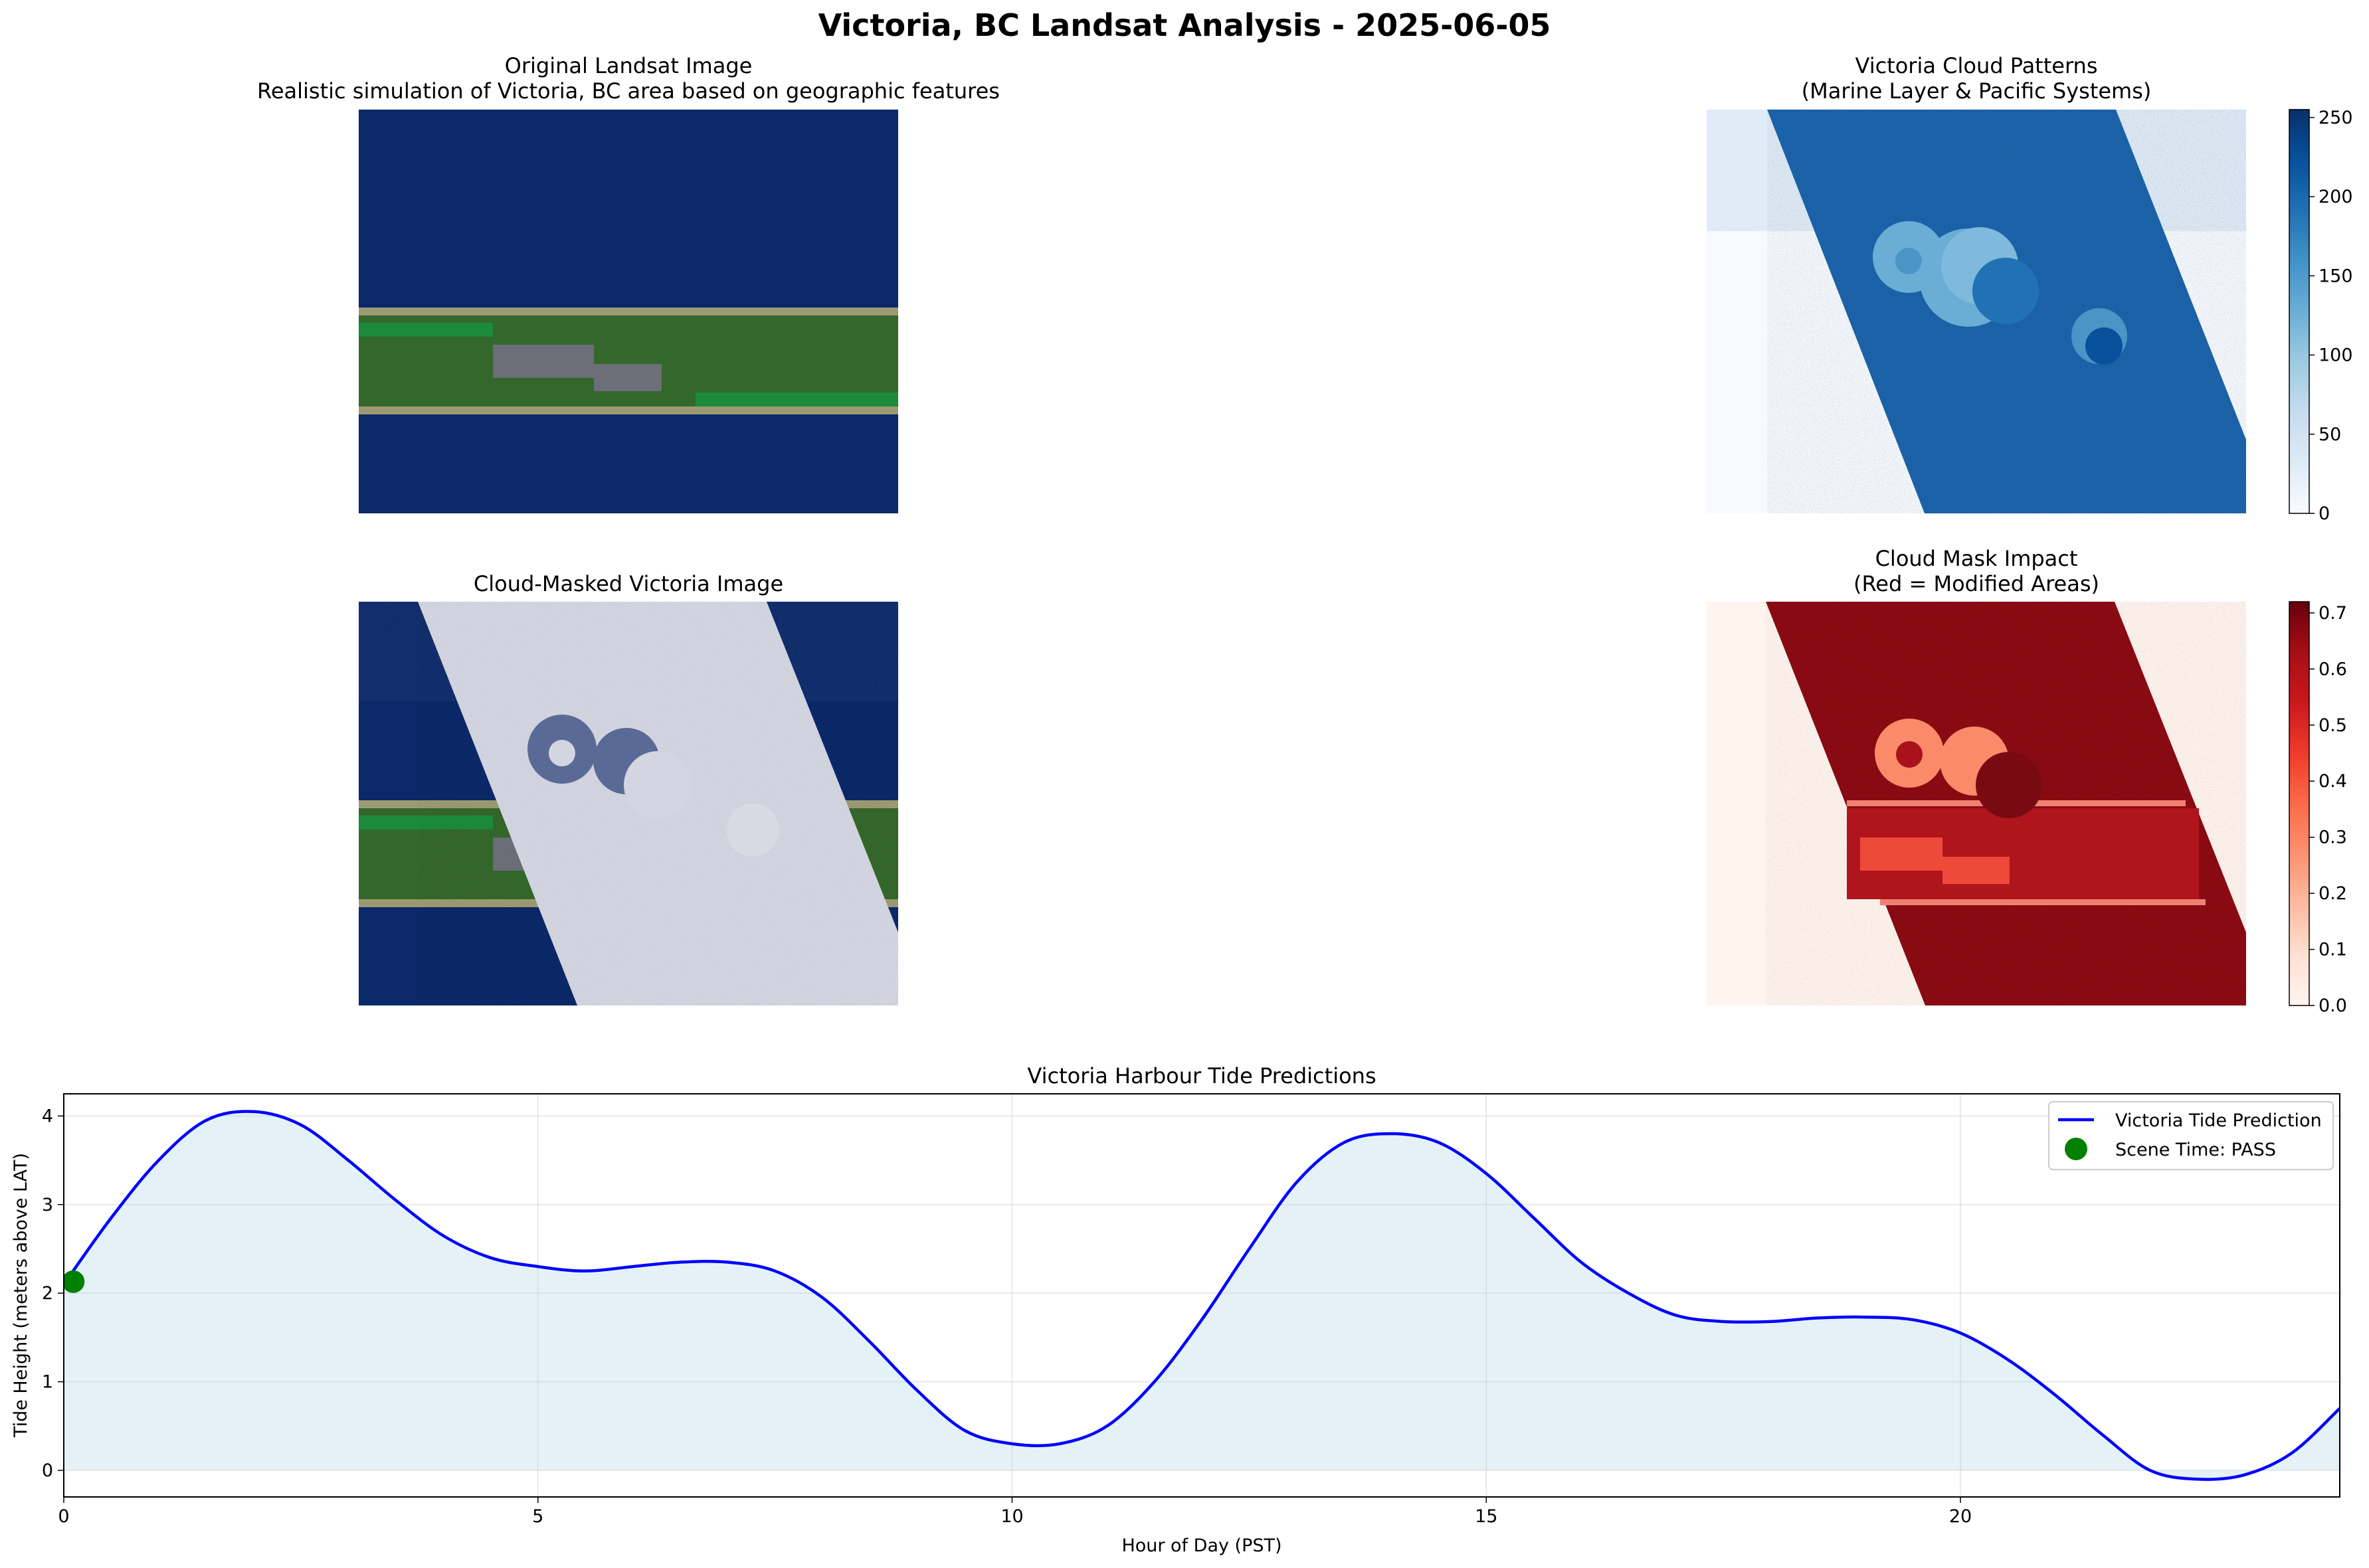 The image size is (2369, 1568). I want to click on tide-y-ticks: 0 1 2 3 4, so click(53, 1293).